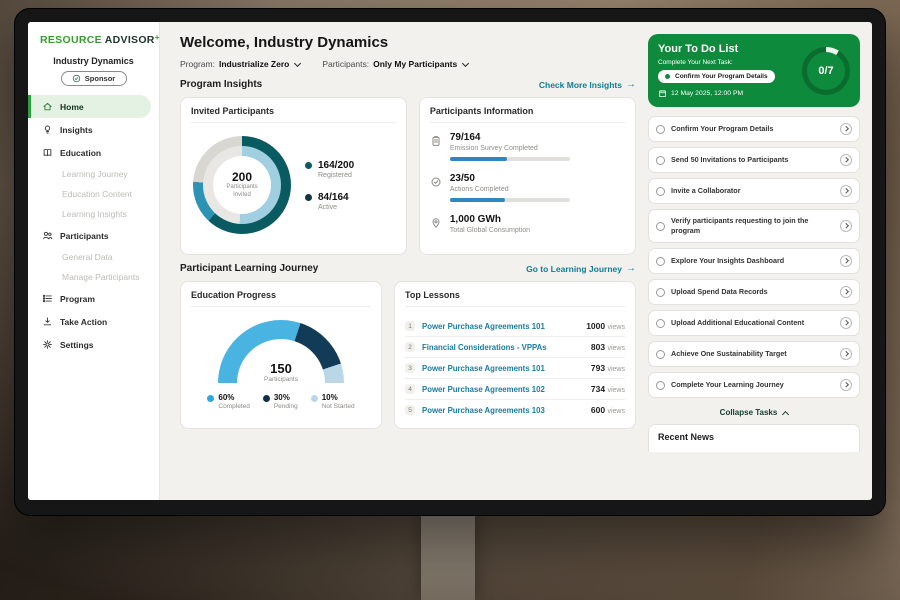  Describe the element at coordinates (826, 70) in the screenshot. I see `todo-progress-value: 0/7` at that location.